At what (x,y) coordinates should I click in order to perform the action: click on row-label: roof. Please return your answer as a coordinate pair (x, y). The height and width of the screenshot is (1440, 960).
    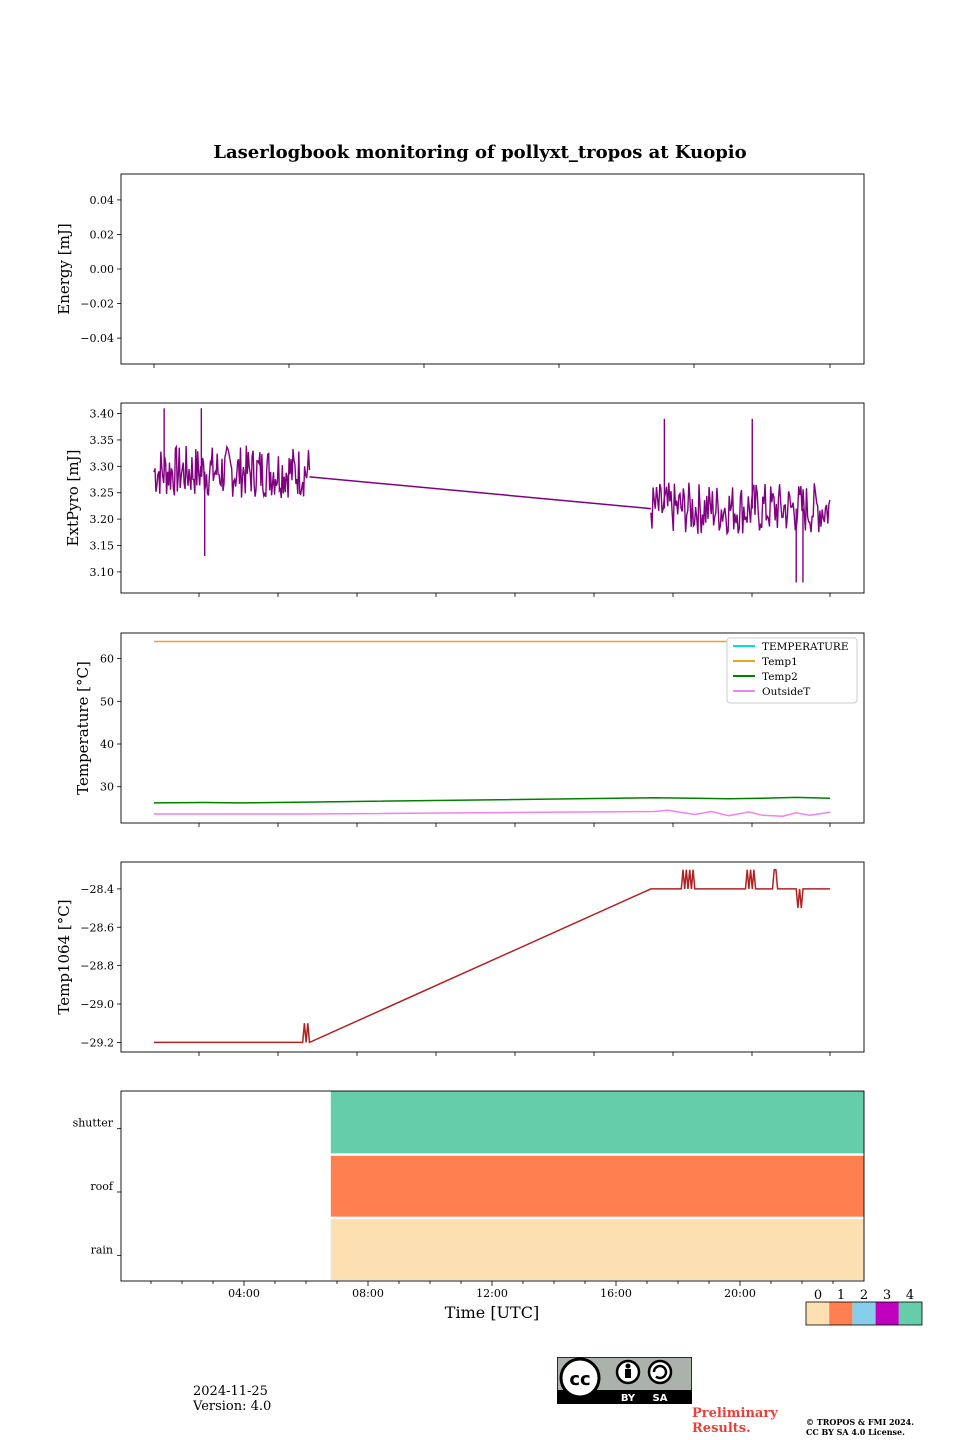
    Looking at the image, I should click on (102, 1186).